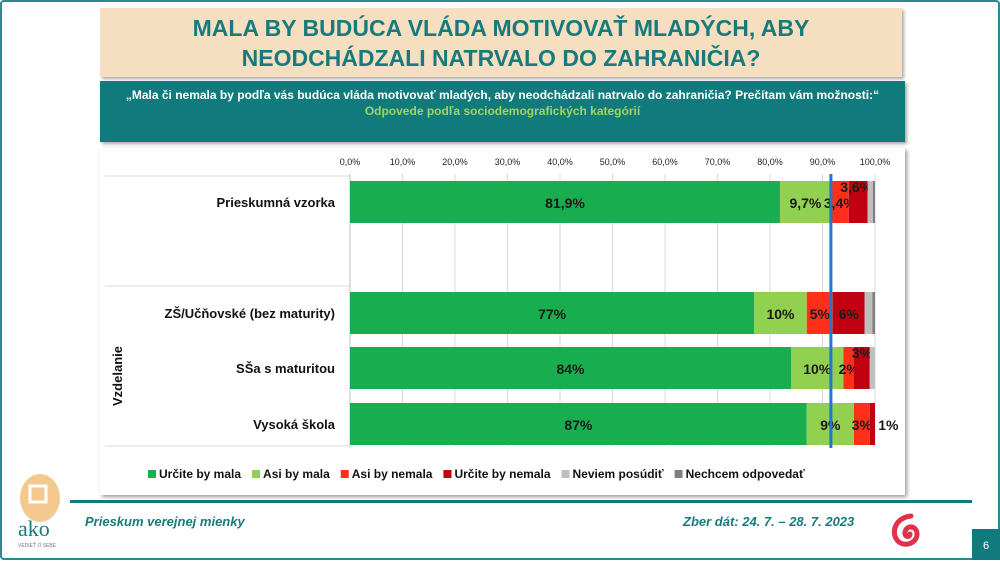  What do you see at coordinates (665, 162) in the screenshot?
I see `x-tick-label: 60,0%` at bounding box center [665, 162].